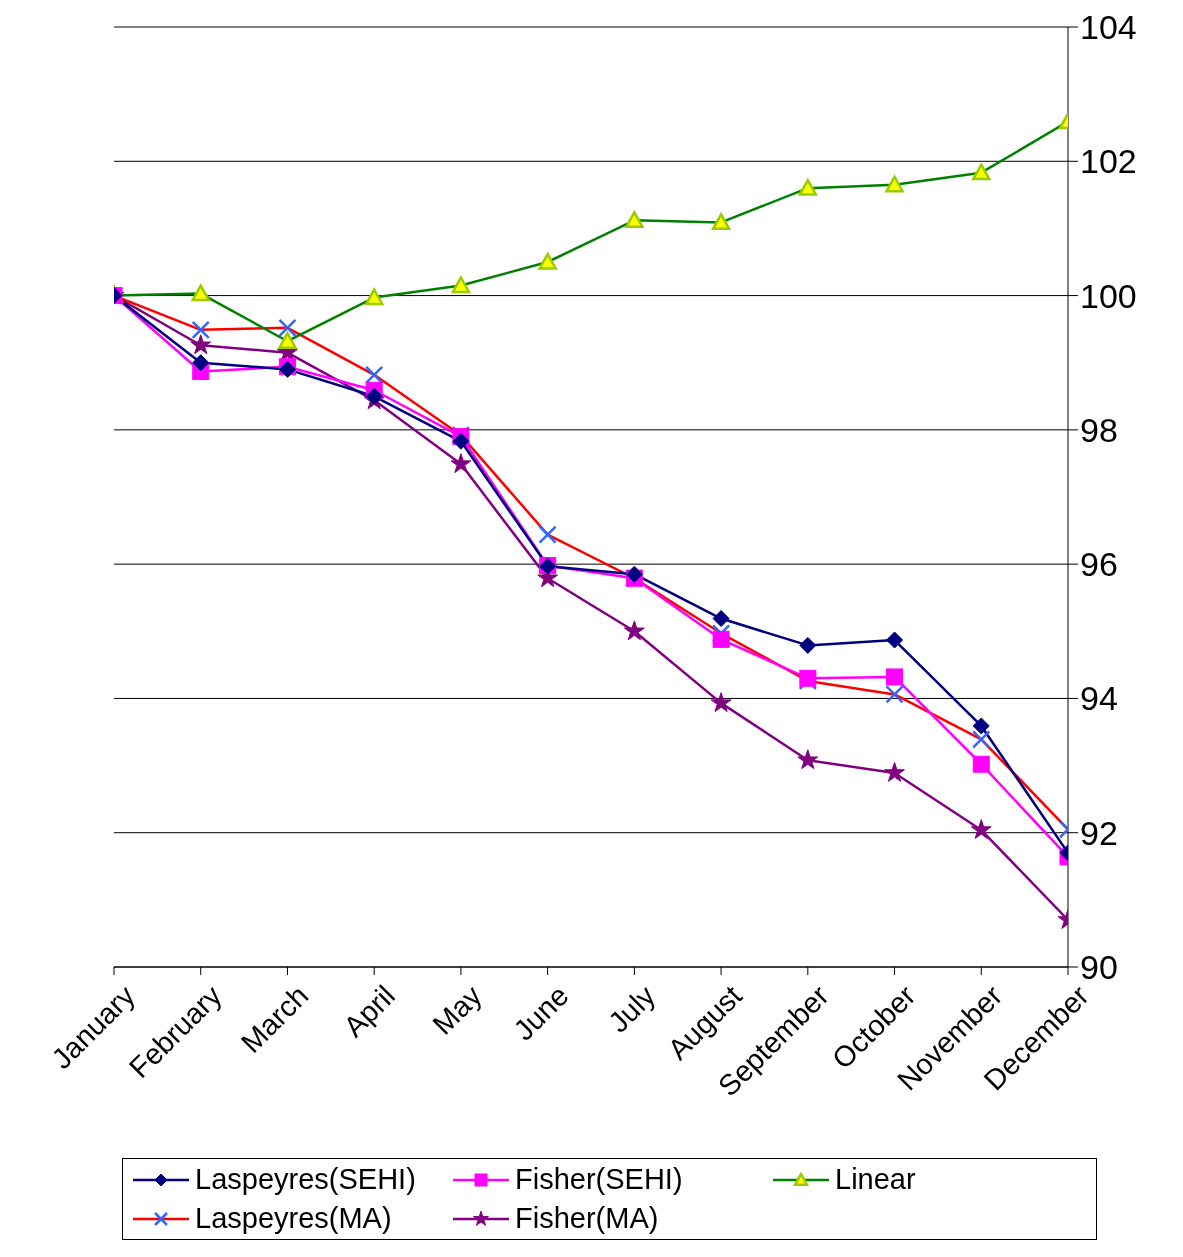 The height and width of the screenshot is (1257, 1183). Describe the element at coordinates (1108, 161) in the screenshot. I see `y-tick-label: 102` at that location.